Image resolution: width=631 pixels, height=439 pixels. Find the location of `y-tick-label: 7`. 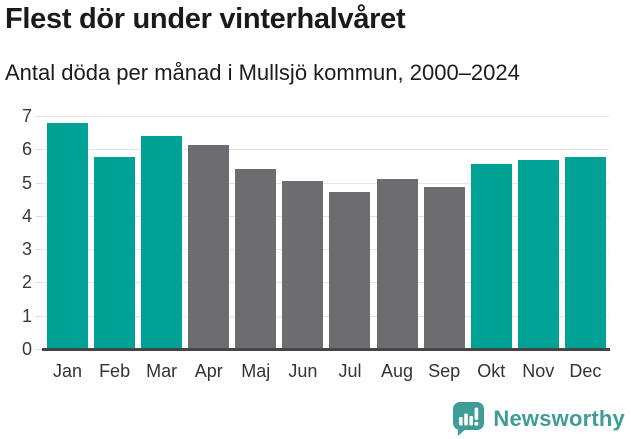

y-tick-label: 7 is located at coordinates (26, 116).